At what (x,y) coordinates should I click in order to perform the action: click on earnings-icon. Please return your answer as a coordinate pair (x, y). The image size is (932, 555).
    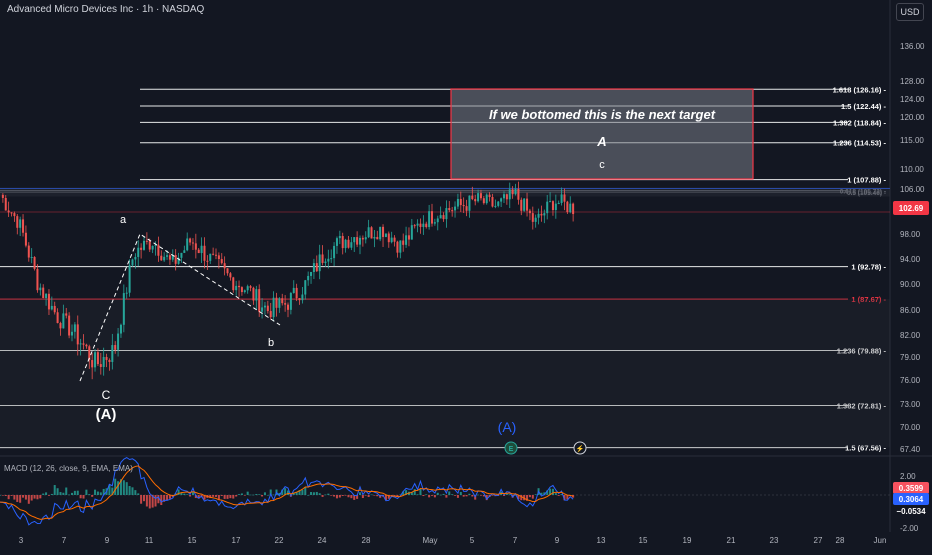
    Looking at the image, I should click on (511, 448).